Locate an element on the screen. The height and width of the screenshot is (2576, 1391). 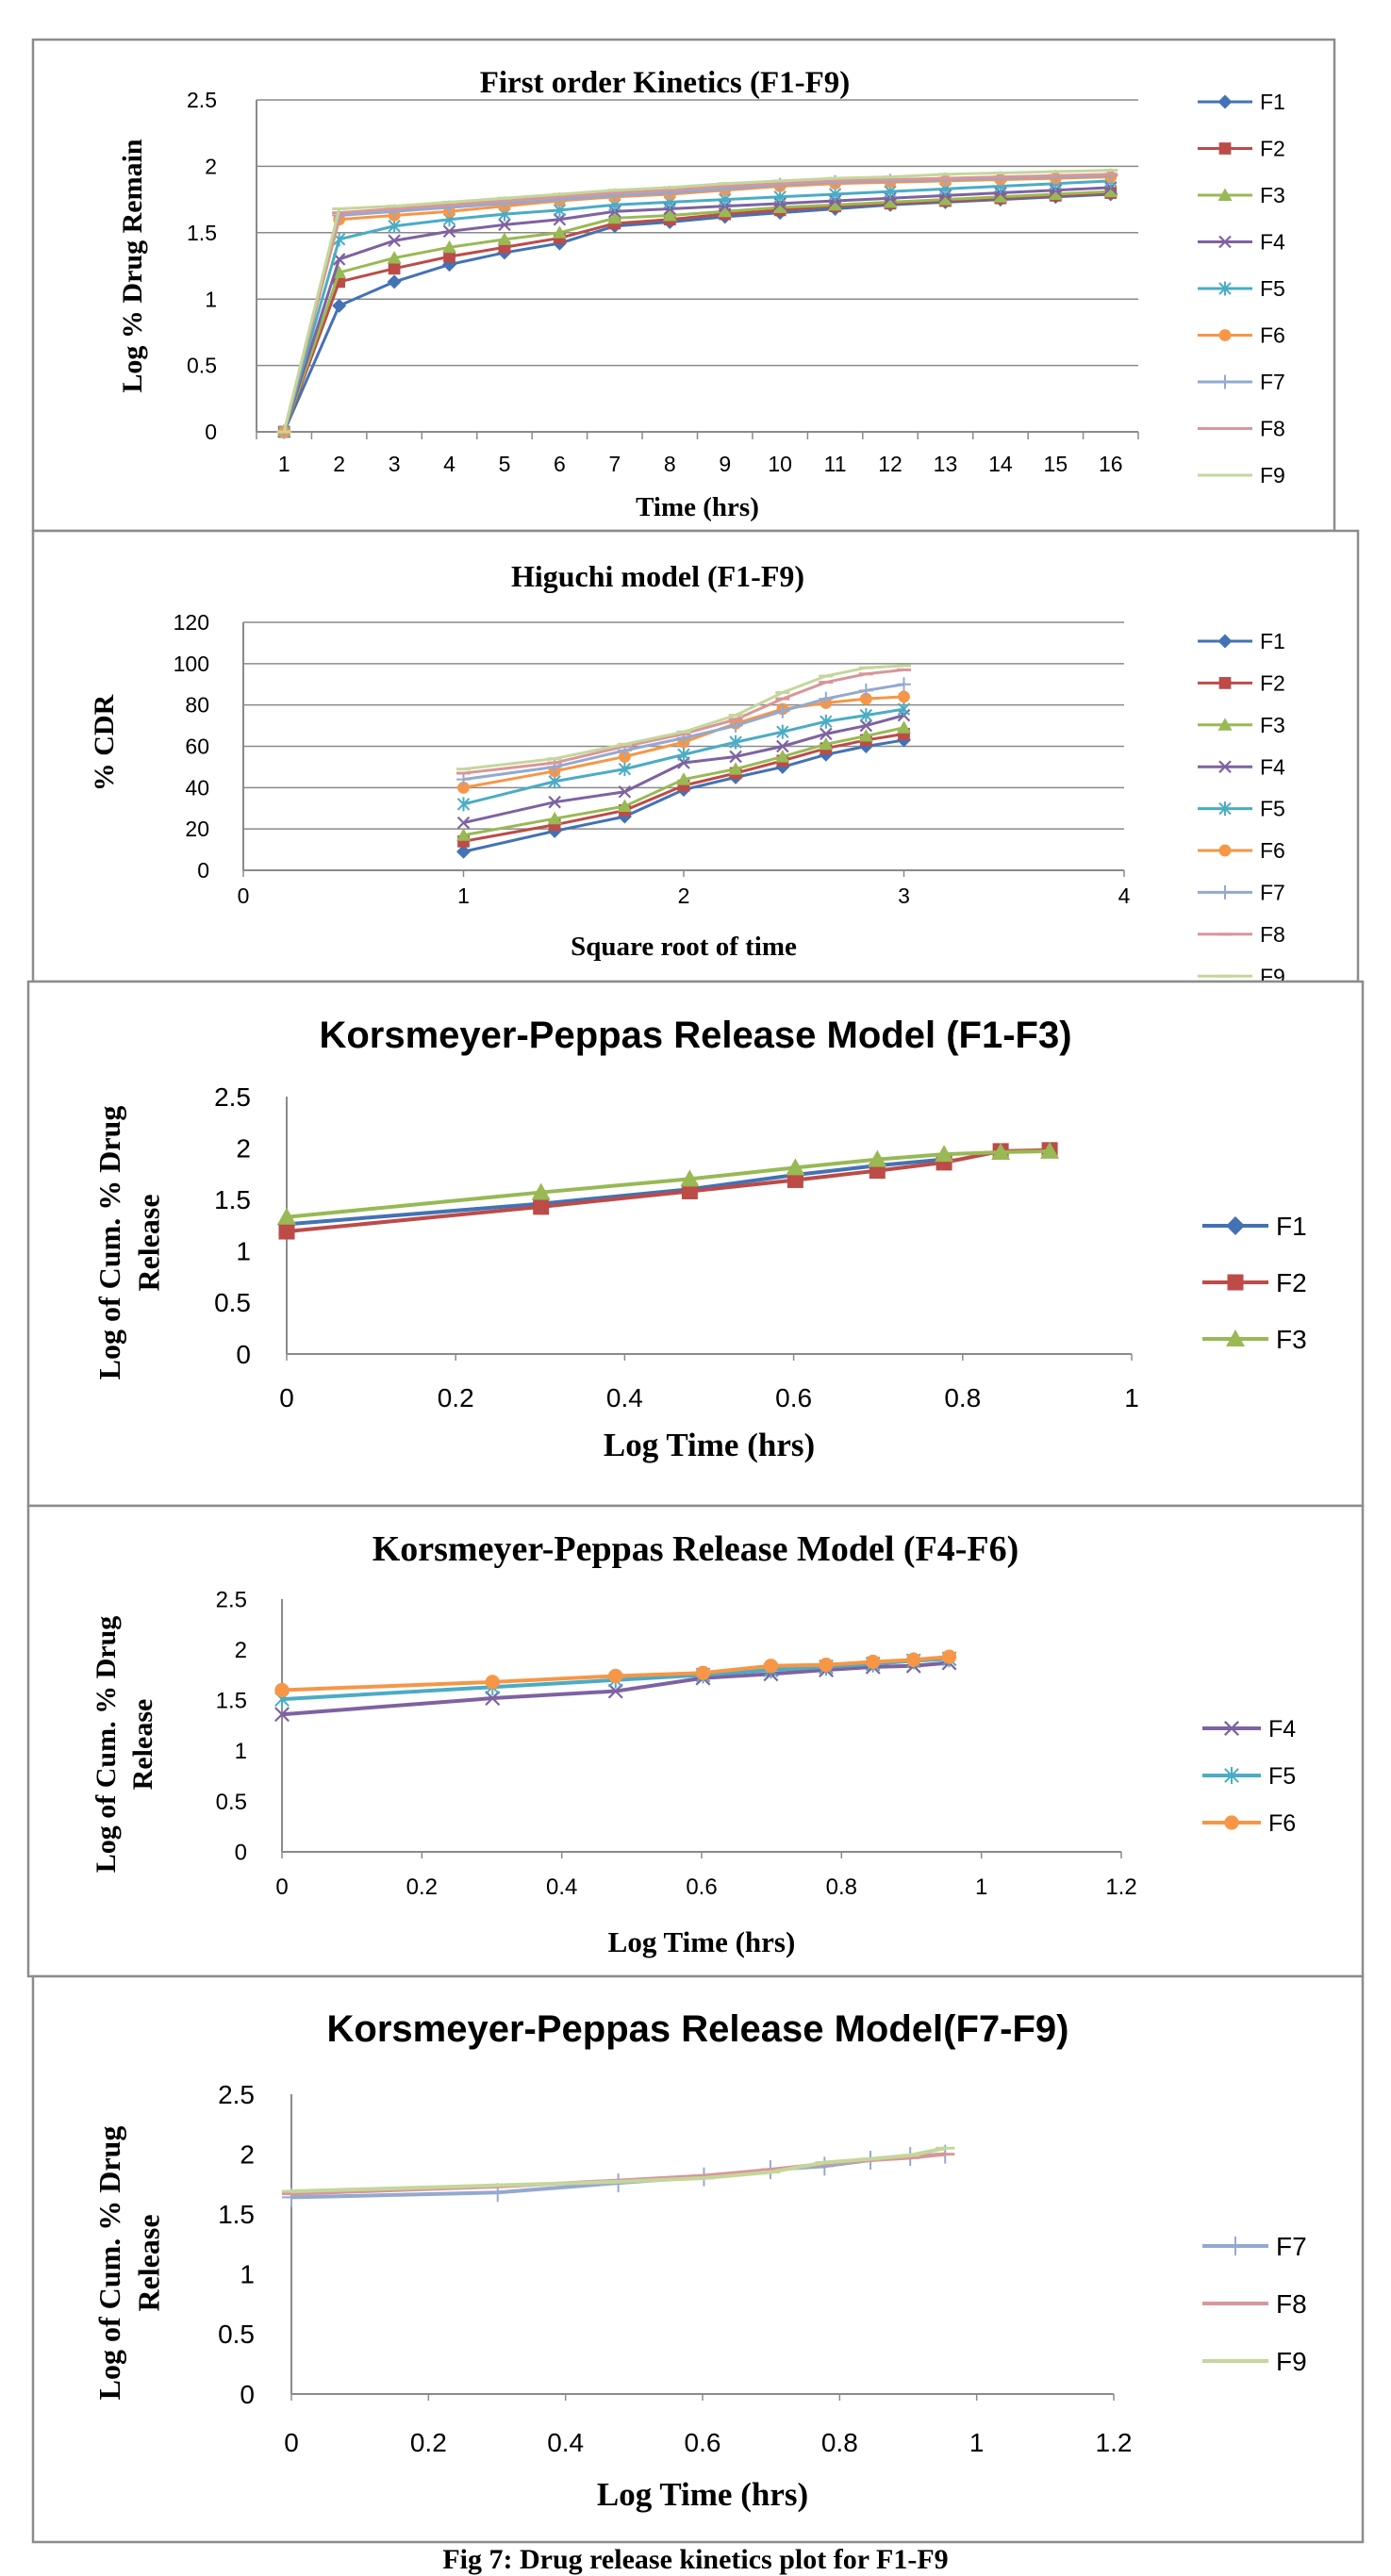
y-tick-label: 60 is located at coordinates (197, 747).